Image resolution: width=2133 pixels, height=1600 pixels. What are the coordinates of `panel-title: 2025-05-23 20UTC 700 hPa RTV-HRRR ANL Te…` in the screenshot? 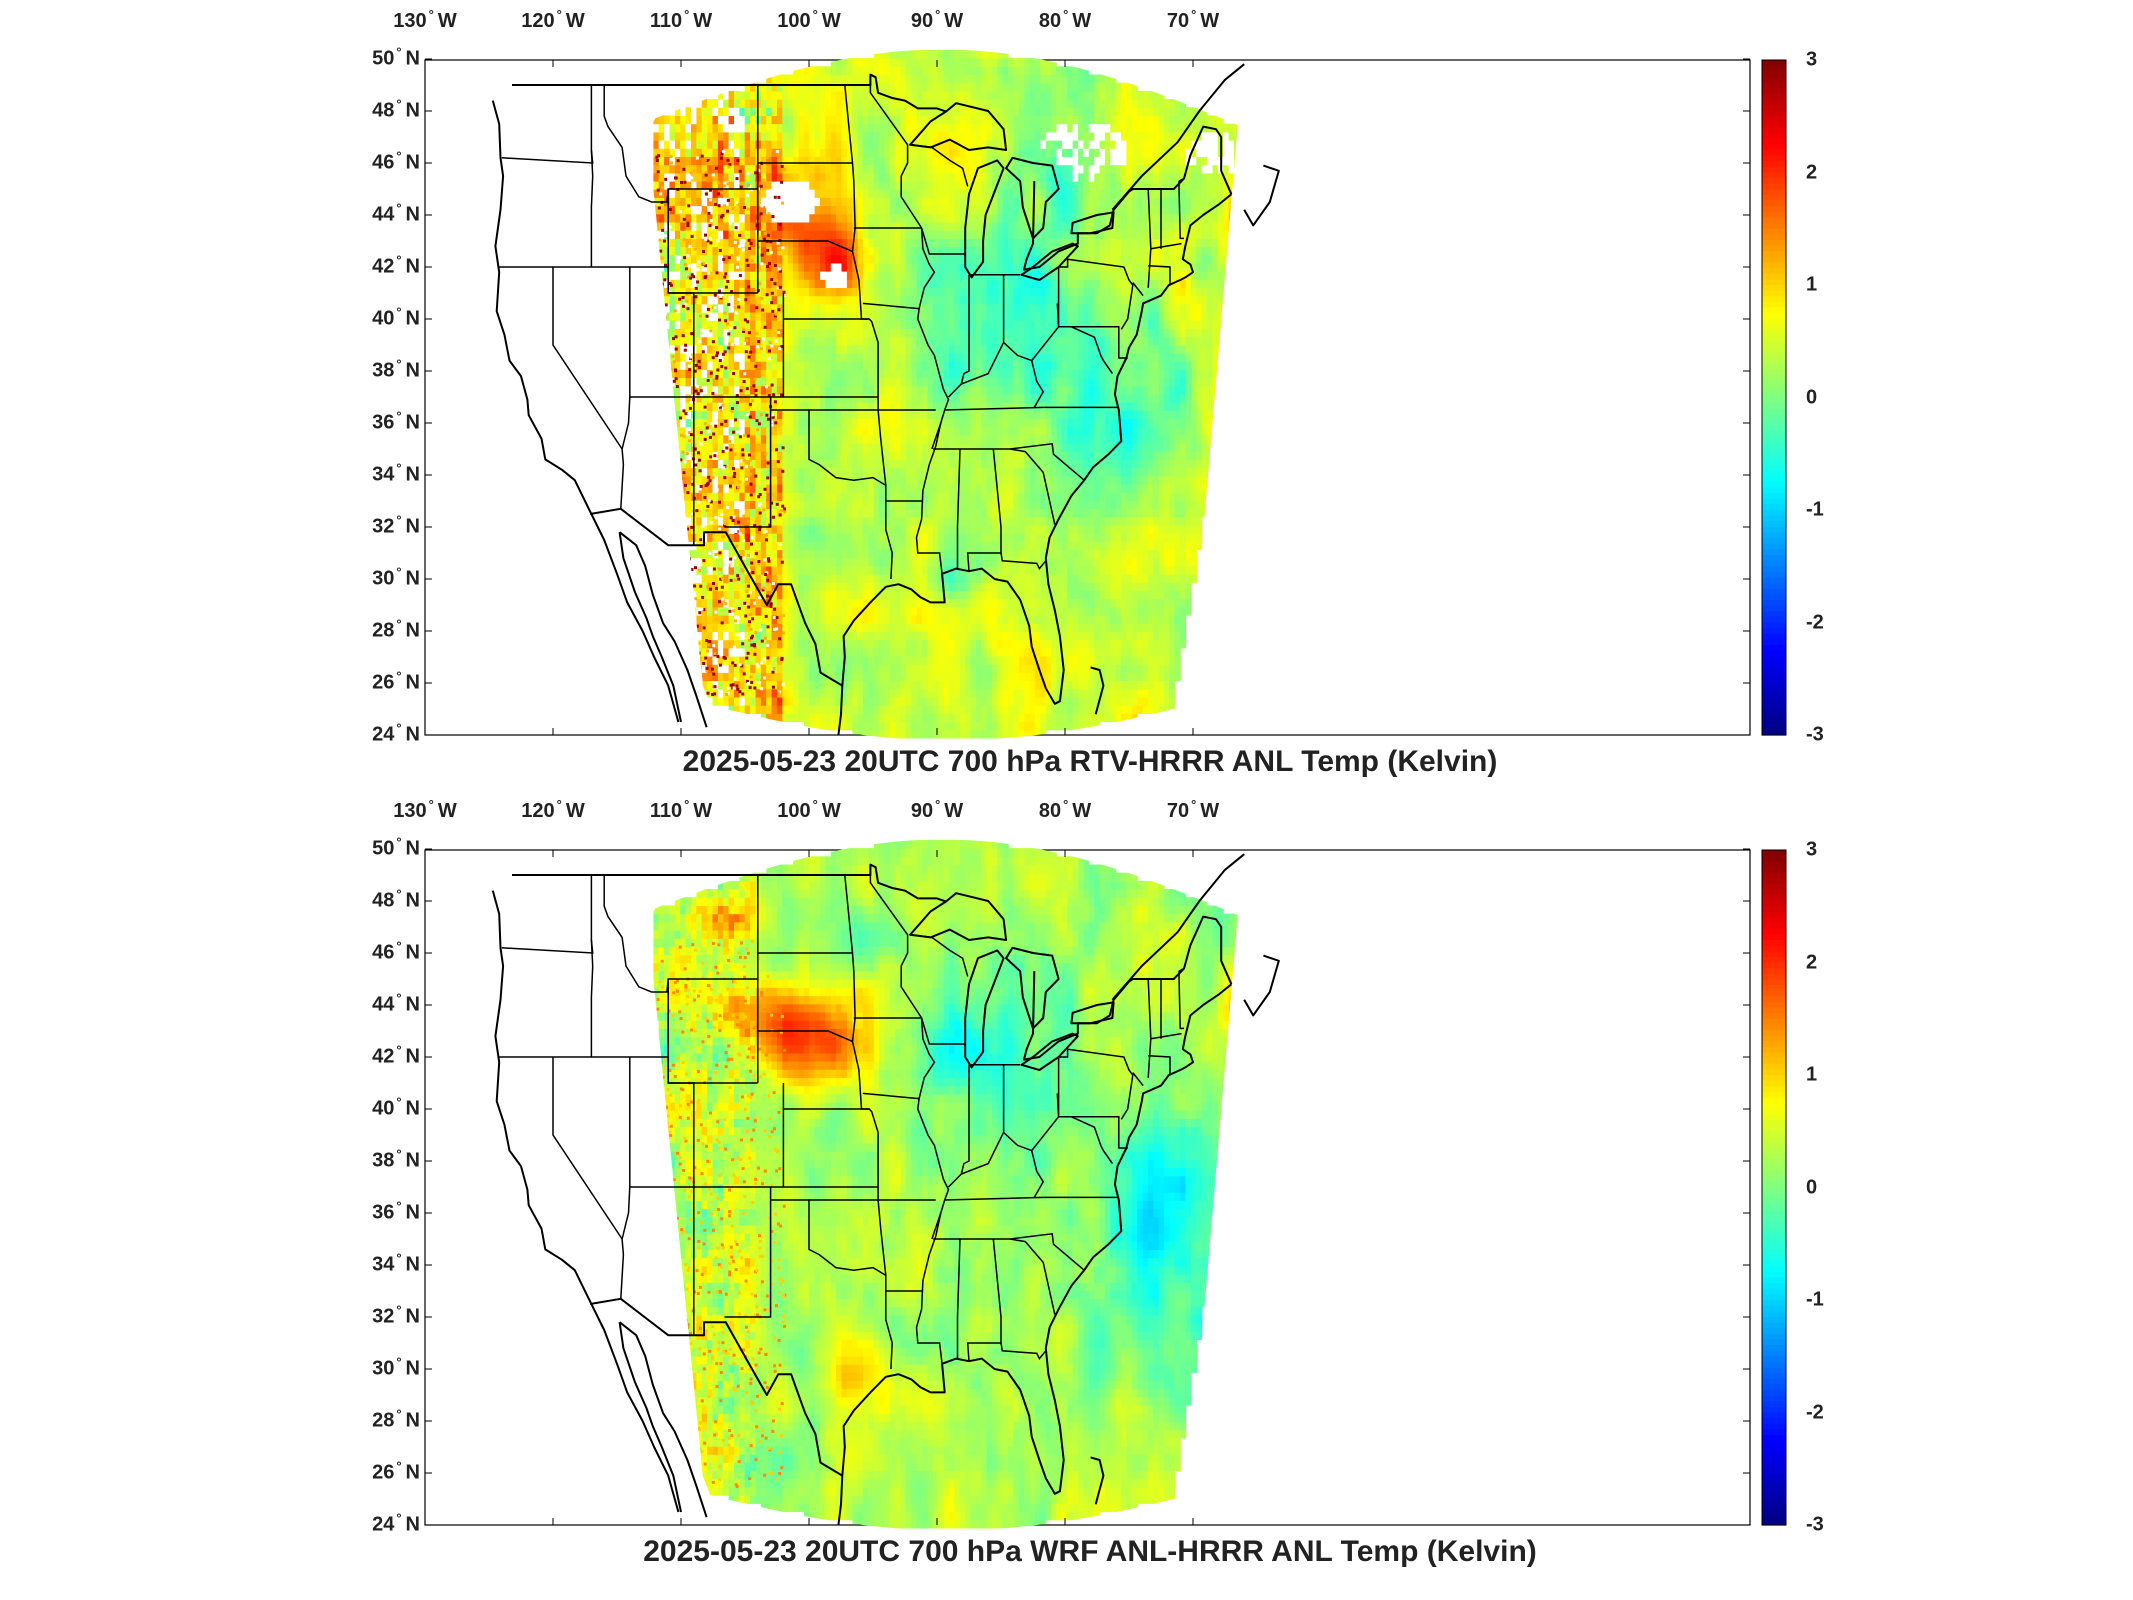 It's located at (1090, 761).